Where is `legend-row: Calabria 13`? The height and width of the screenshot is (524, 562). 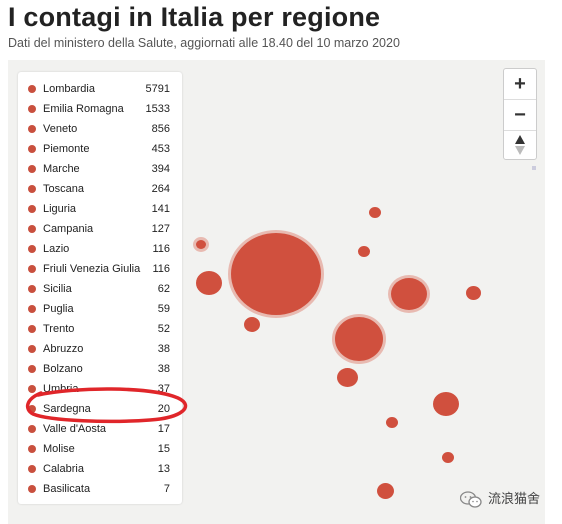
legend-row: Calabria 13 is located at coordinates (100, 469).